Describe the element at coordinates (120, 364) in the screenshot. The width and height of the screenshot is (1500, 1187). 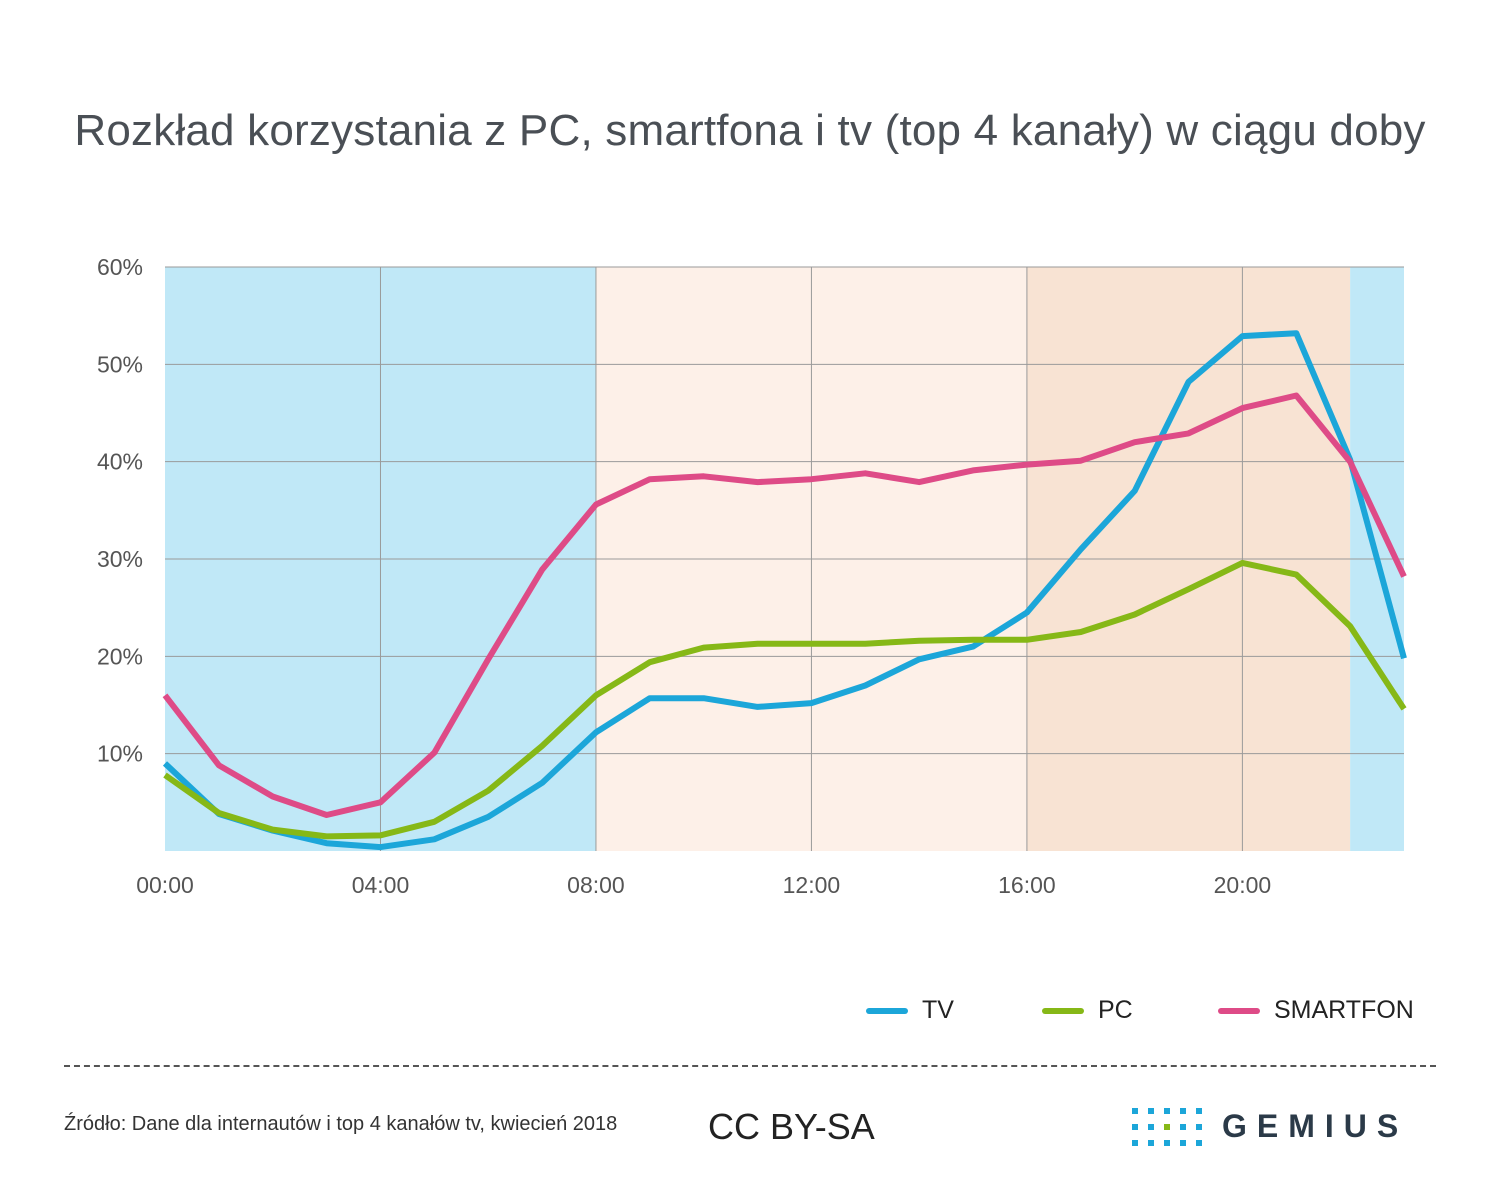
I see `y-tick-label: 50%` at that location.